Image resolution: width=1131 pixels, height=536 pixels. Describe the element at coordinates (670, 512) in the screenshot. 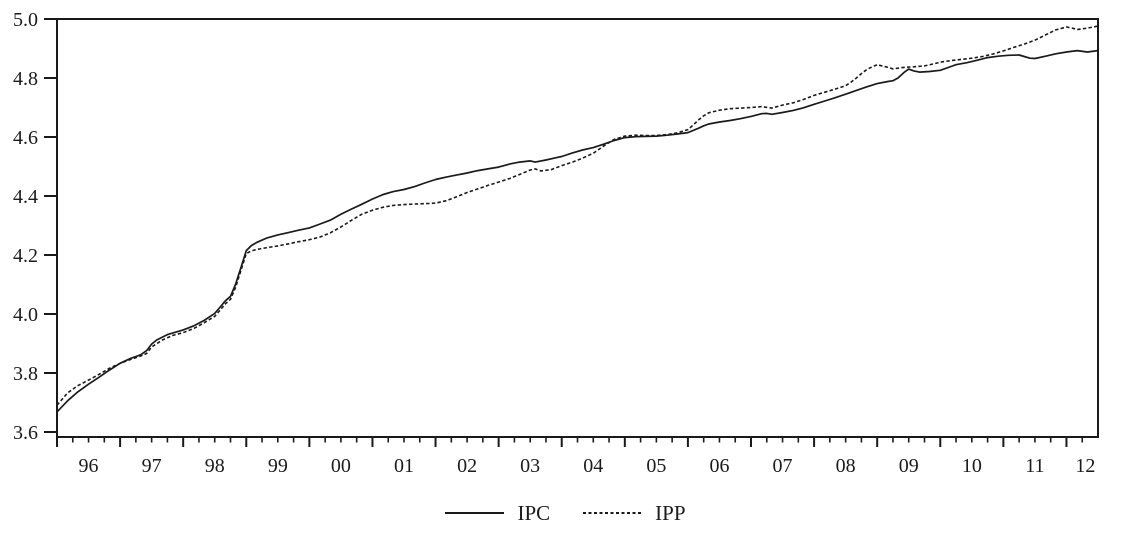

I see `legend-label-ipp: IPP` at that location.